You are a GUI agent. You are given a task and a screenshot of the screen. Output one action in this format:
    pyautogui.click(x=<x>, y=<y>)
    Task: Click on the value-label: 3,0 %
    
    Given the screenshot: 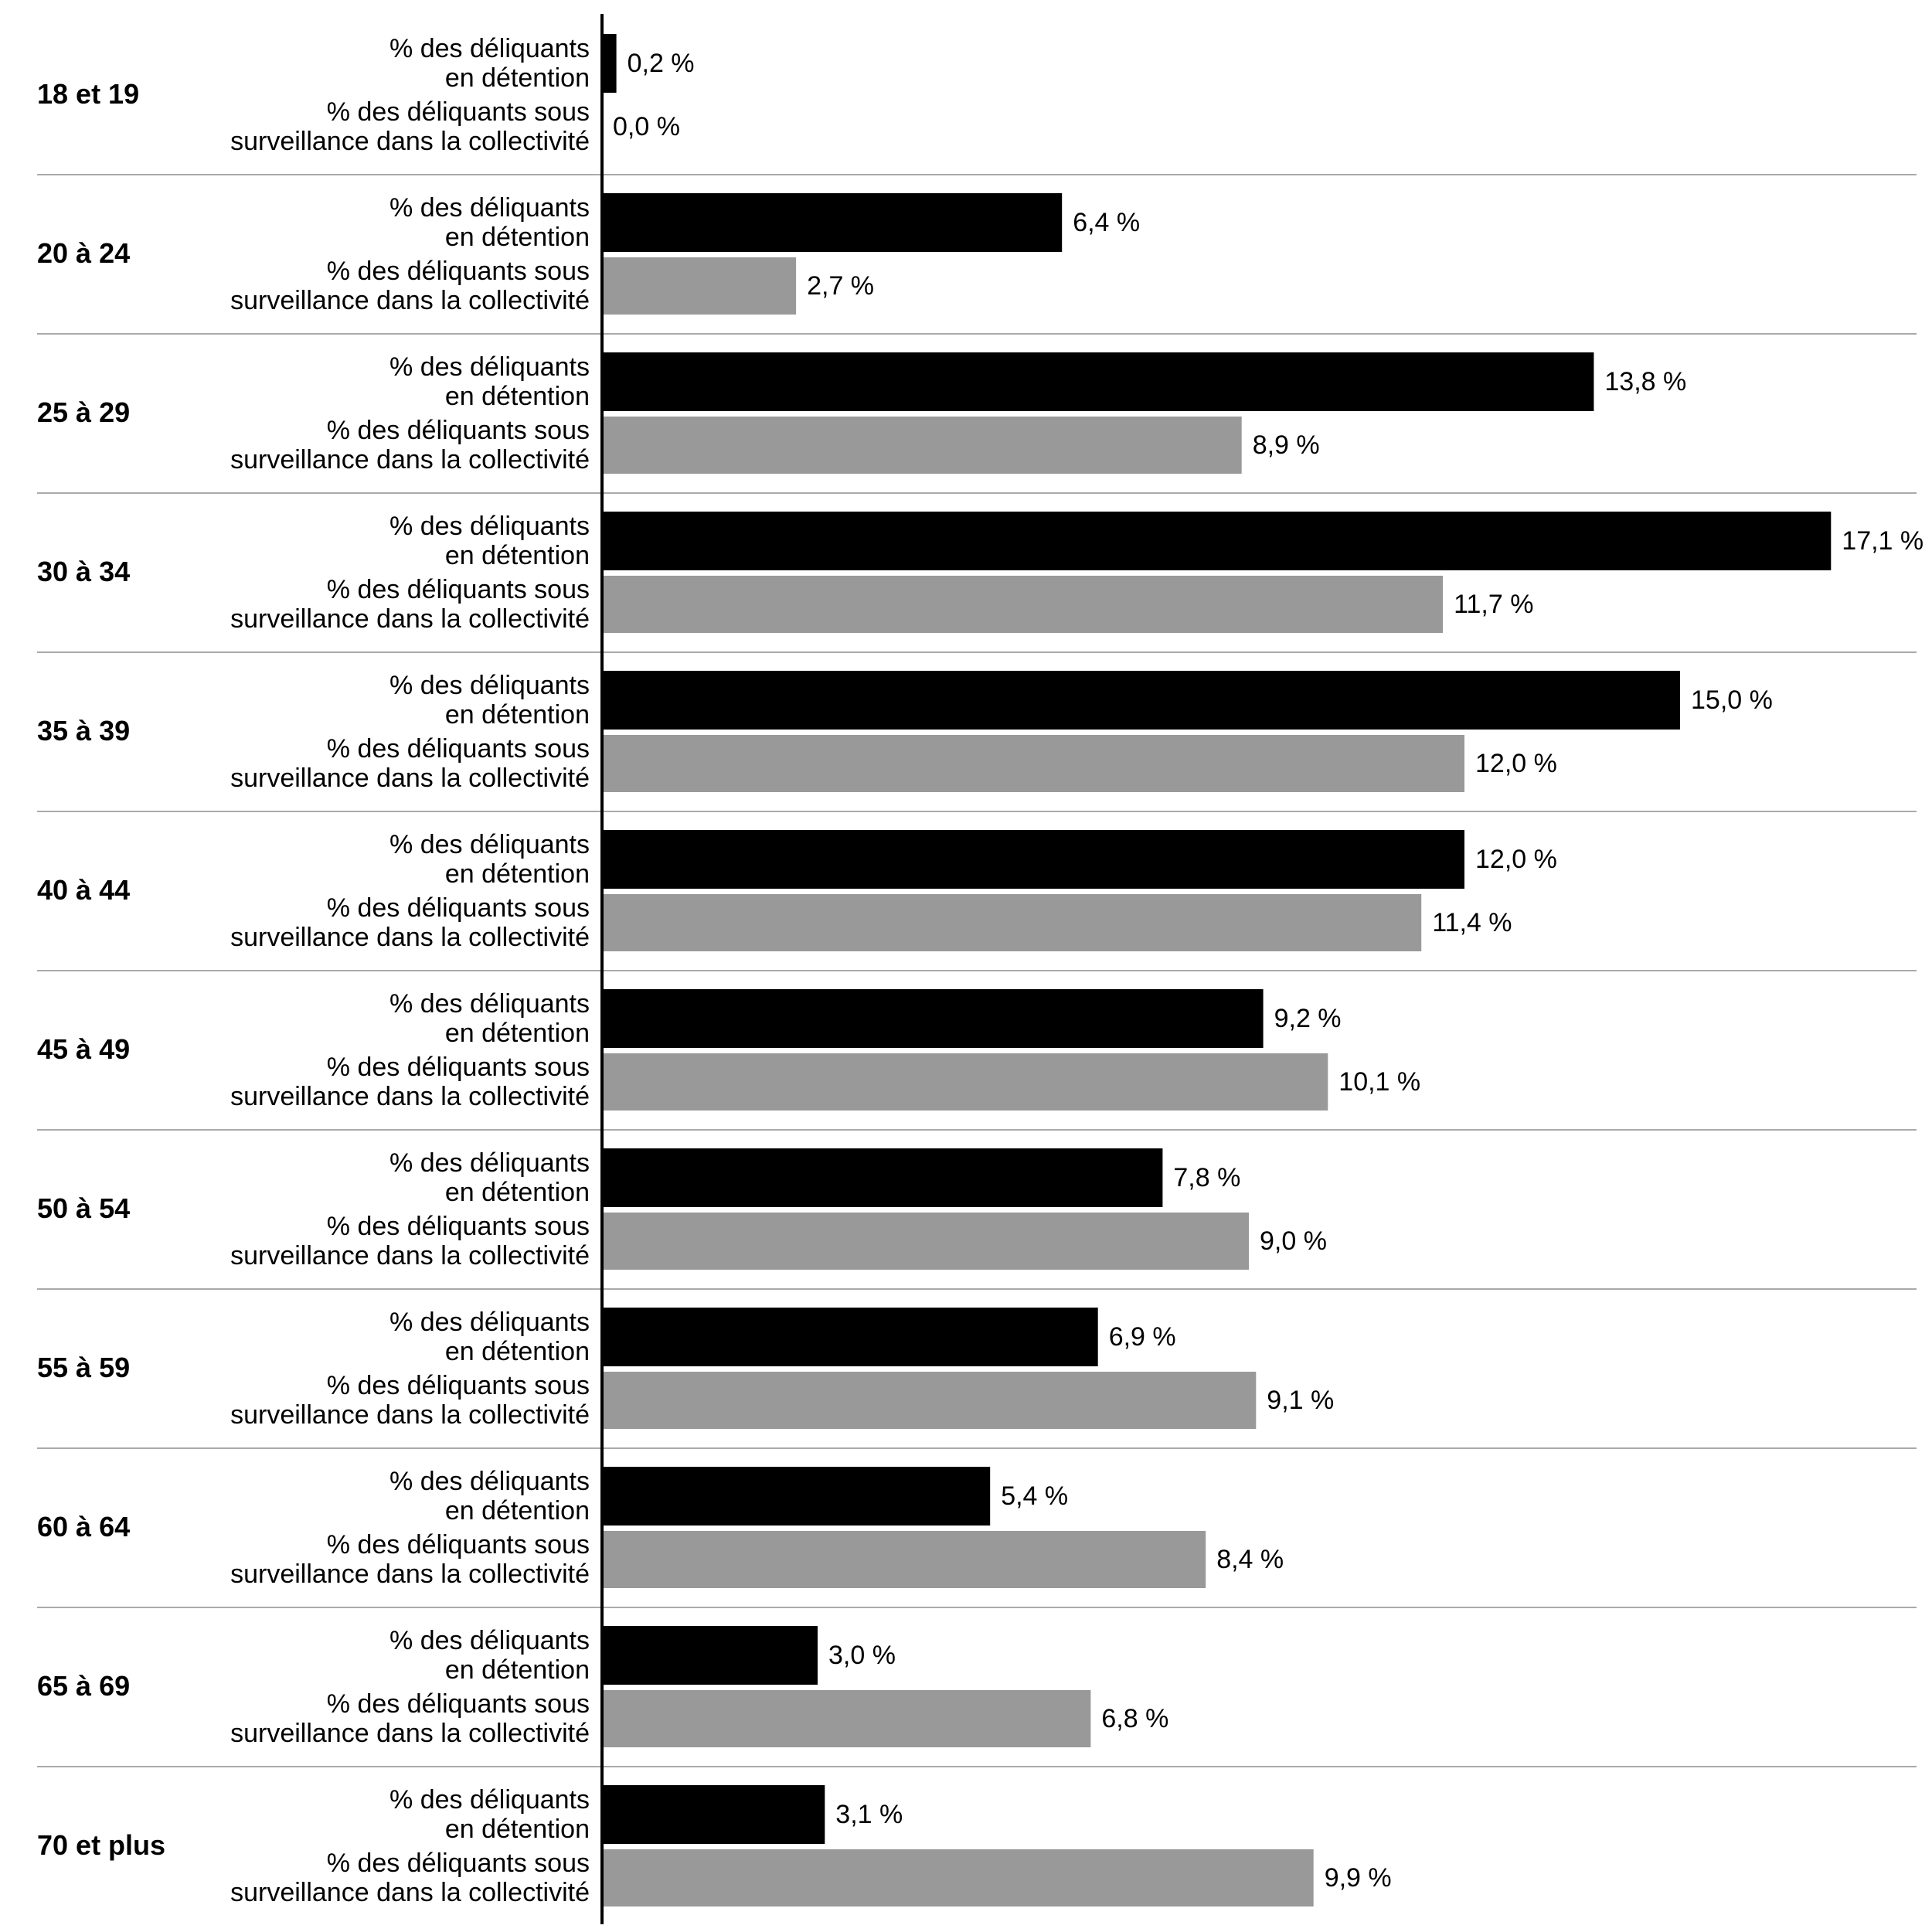 What is the action you would take?
    pyautogui.click(x=862, y=1656)
    